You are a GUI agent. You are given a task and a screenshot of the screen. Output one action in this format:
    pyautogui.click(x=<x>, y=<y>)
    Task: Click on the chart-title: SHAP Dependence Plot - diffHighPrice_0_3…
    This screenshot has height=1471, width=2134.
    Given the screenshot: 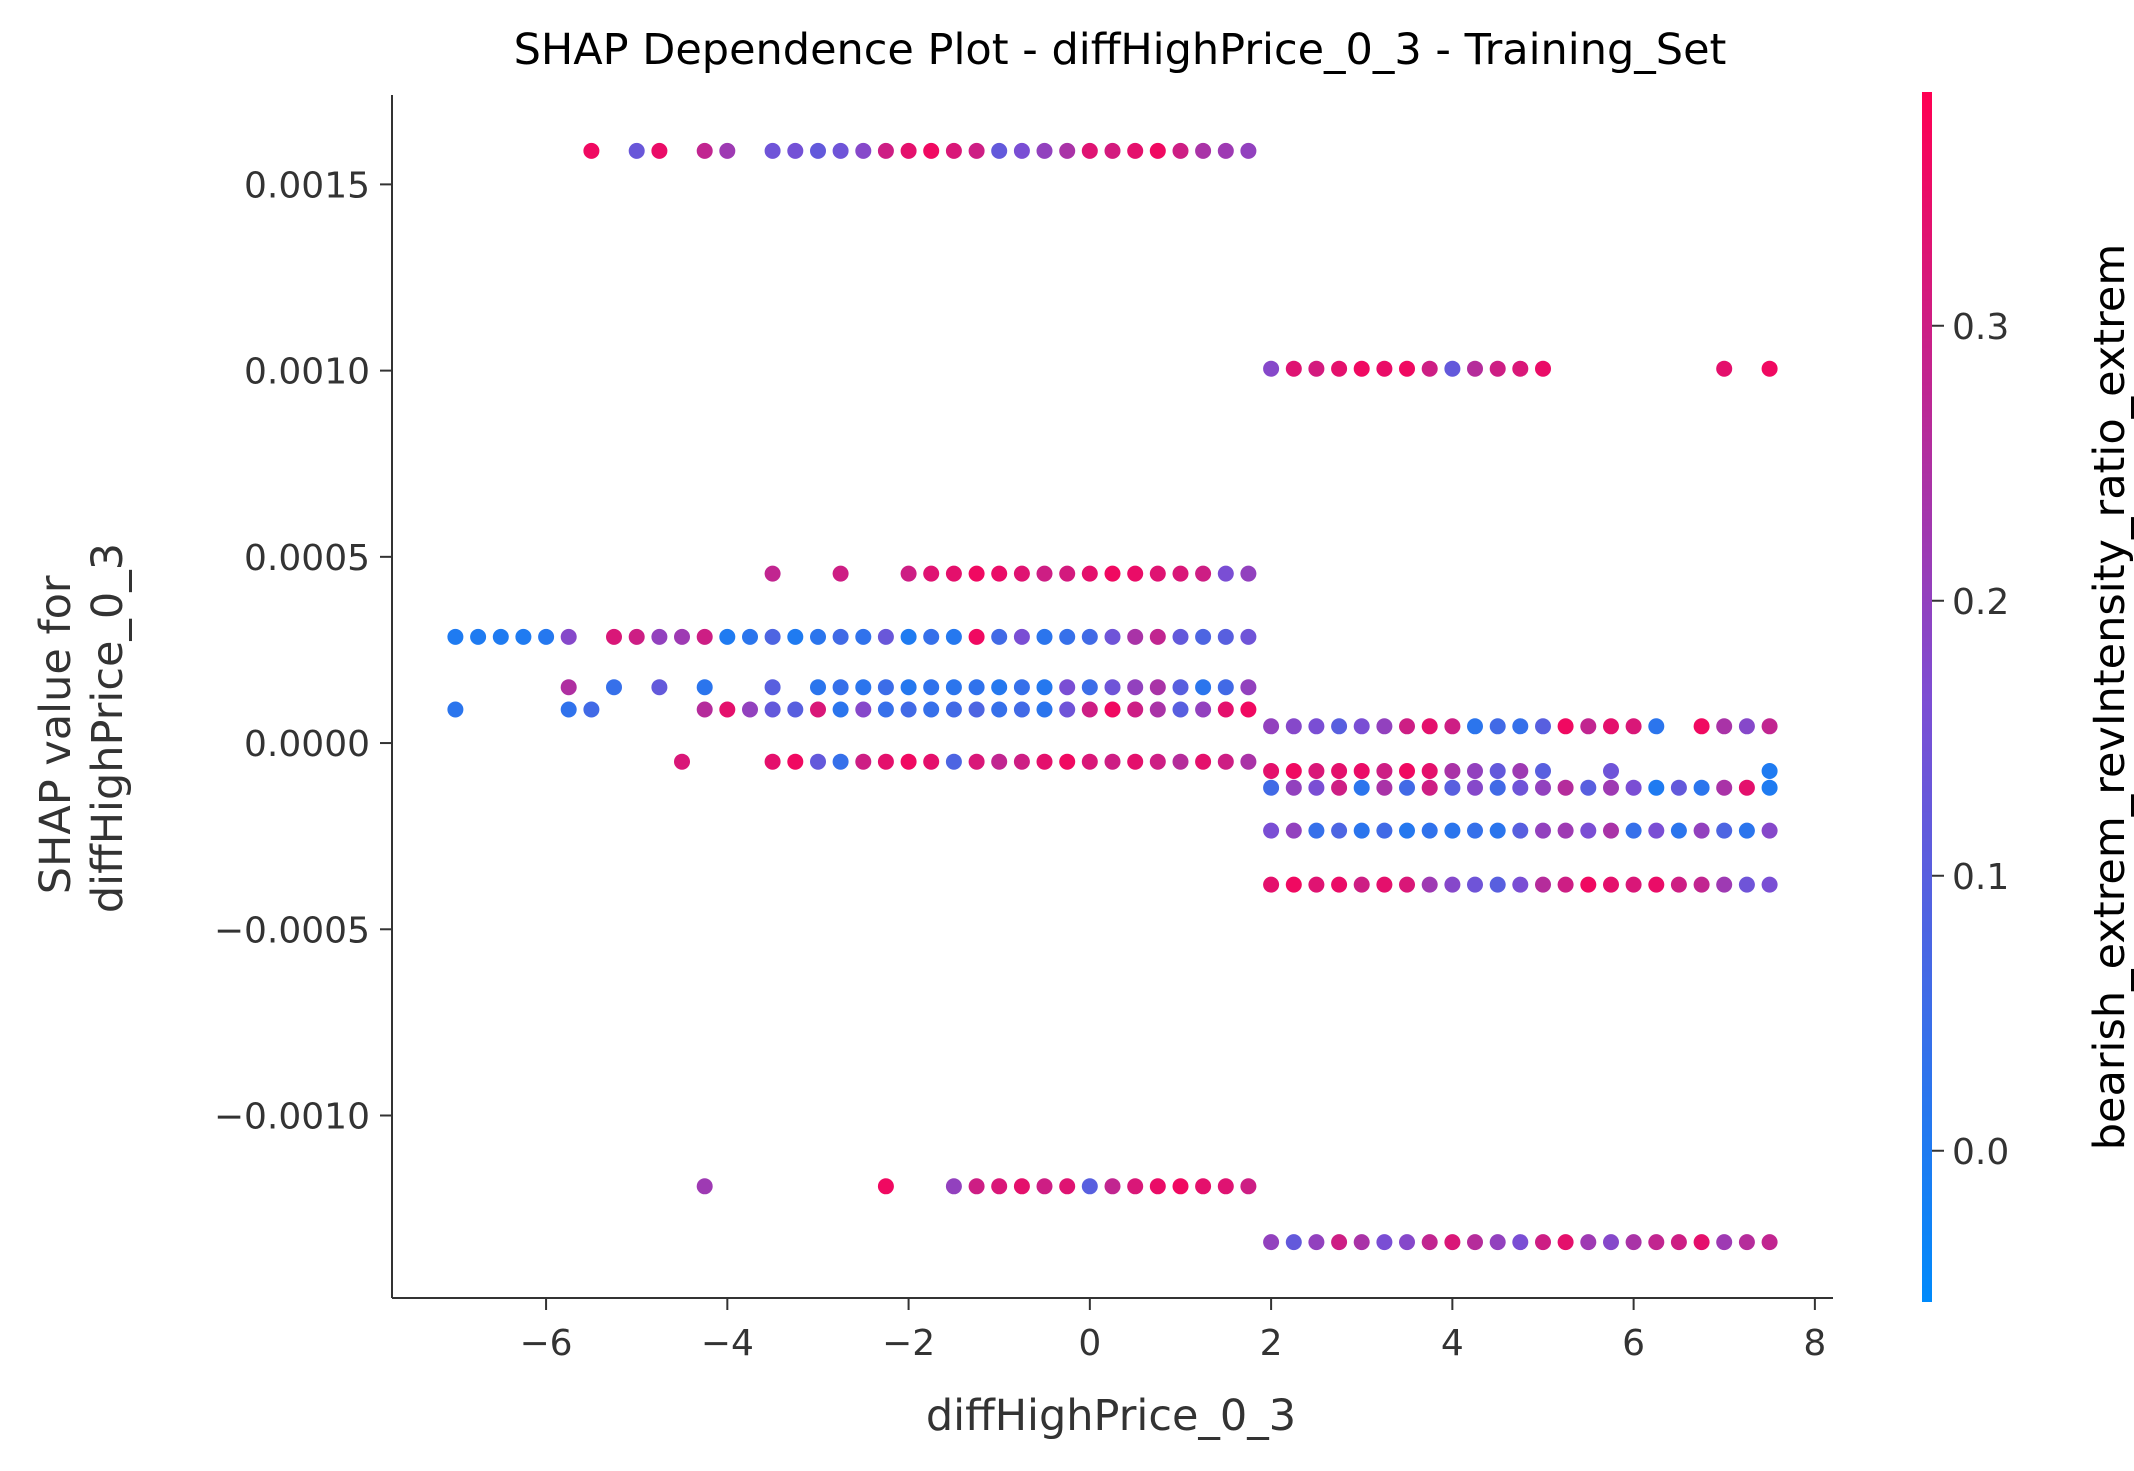 What is the action you would take?
    pyautogui.click(x=1120, y=50)
    